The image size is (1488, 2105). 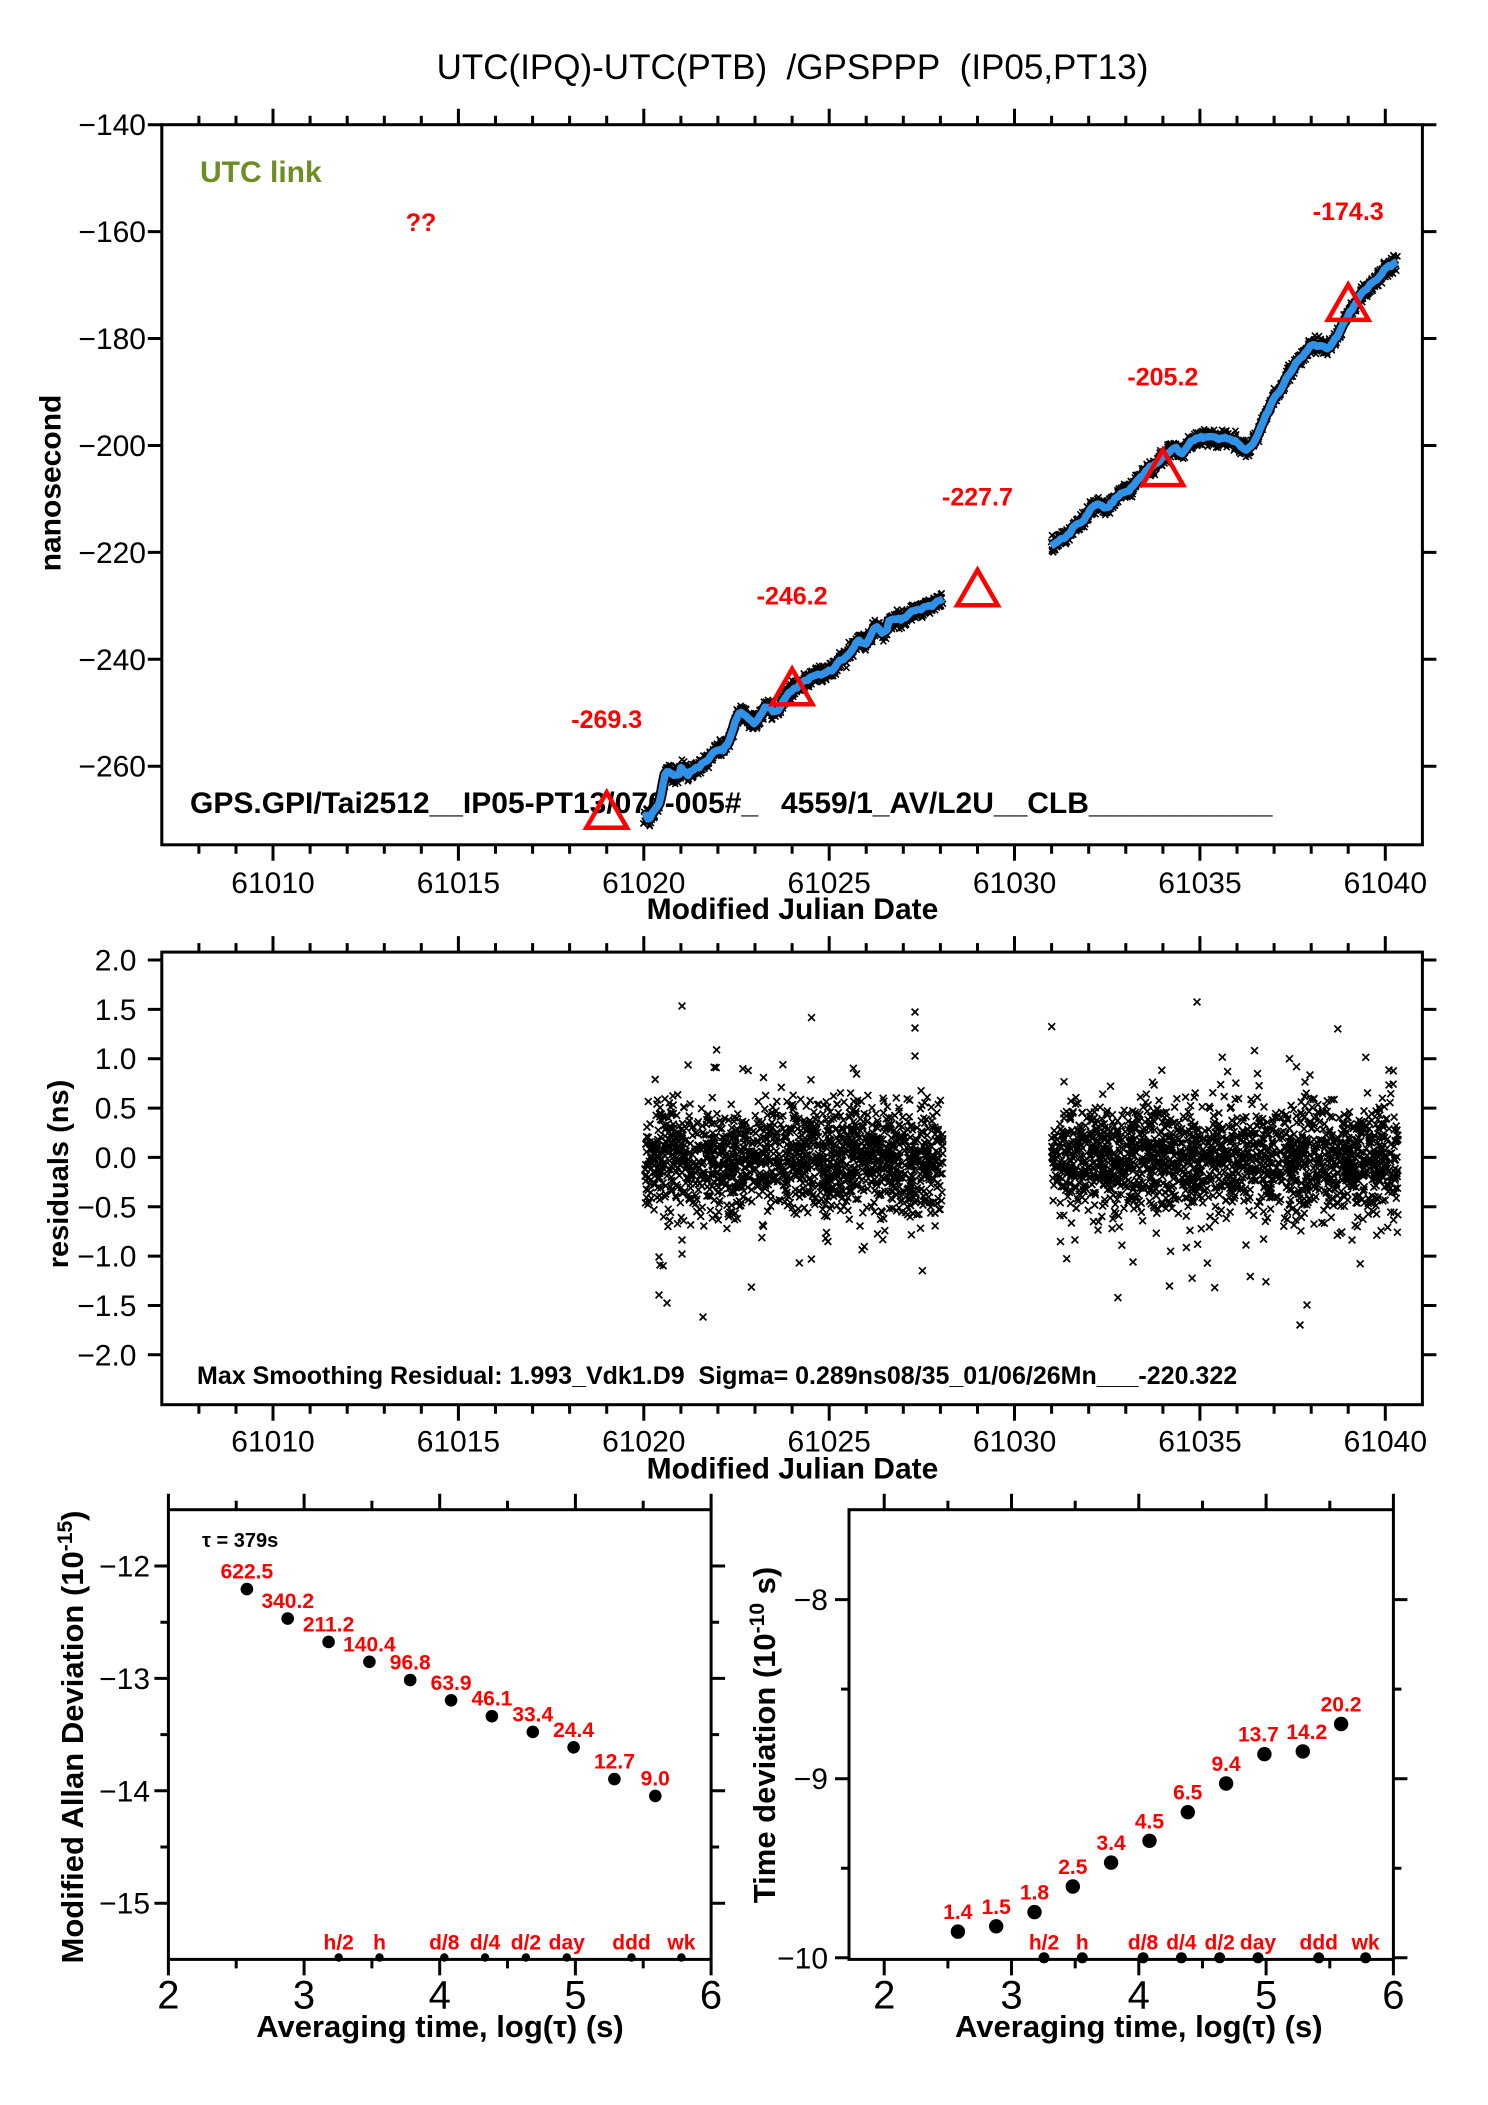 What do you see at coordinates (112, 767) in the screenshot?
I see `svg-text: −260` at bounding box center [112, 767].